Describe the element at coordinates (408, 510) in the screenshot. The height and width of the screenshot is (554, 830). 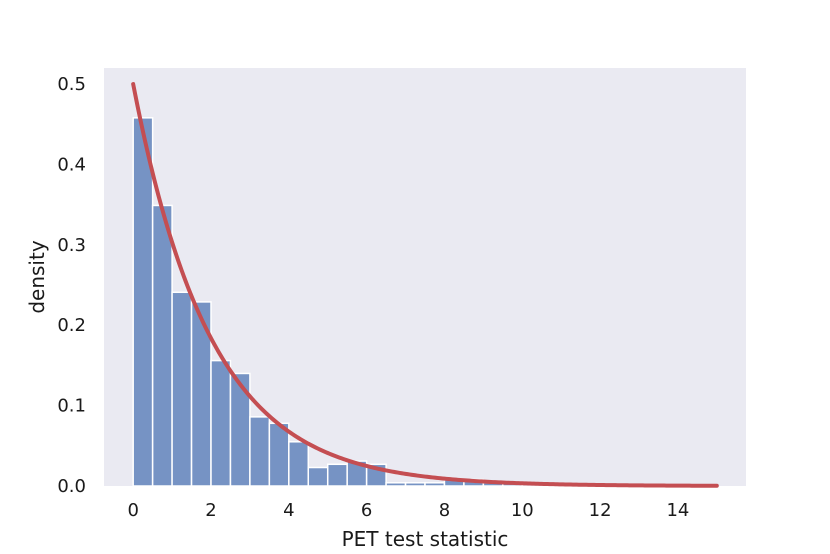
I see `x-tick-labels: 0 2 4 6 8 10 12 14` at that location.